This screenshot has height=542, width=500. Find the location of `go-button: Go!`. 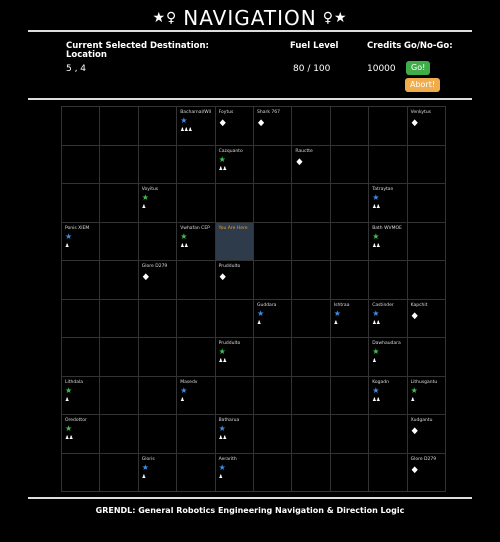

go-button: Go! is located at coordinates (418, 68).